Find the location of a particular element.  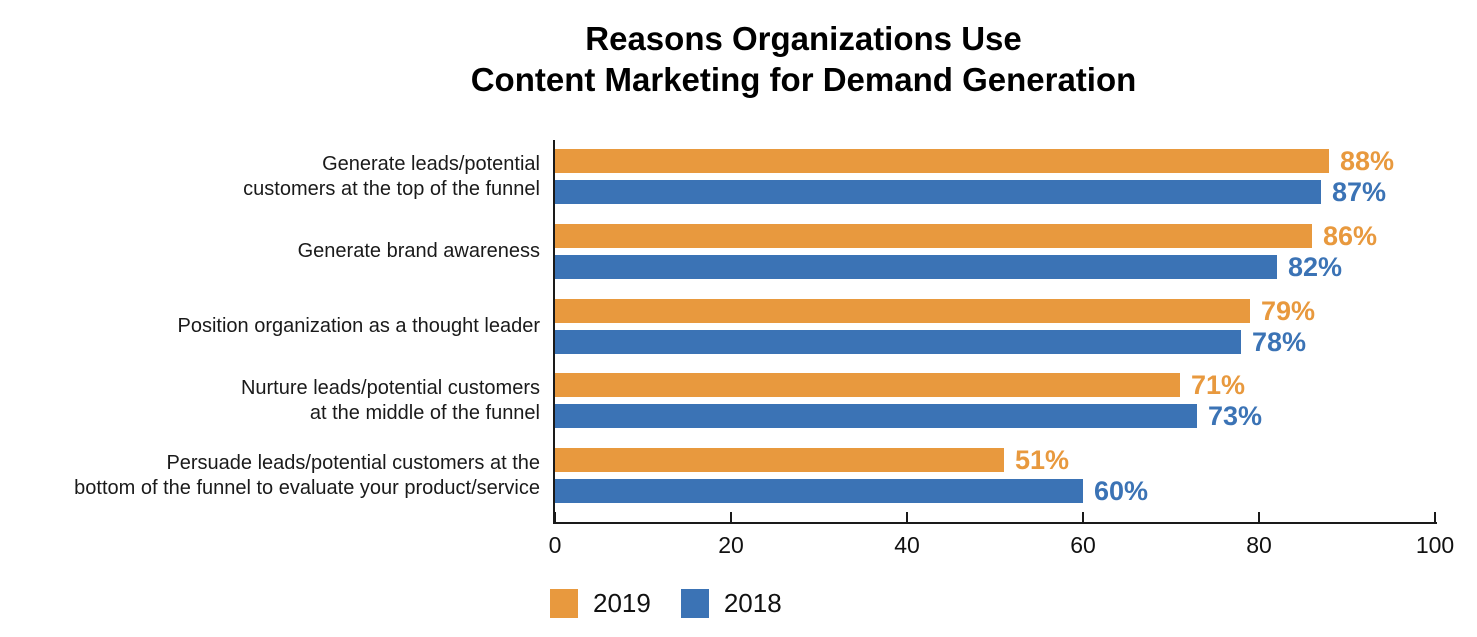

x-axis-tick-label: 40 is located at coordinates (907, 545).